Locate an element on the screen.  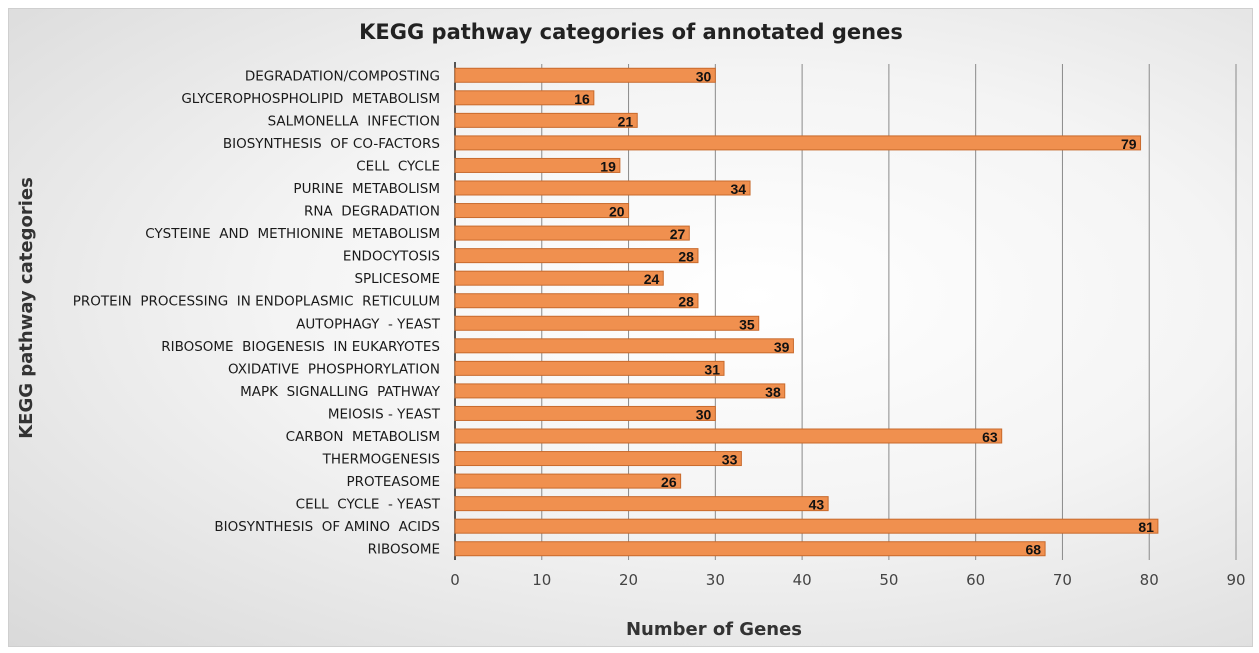
category-label: CYSTEINE AND METHIONINE METABOLISM is located at coordinates (292, 234).